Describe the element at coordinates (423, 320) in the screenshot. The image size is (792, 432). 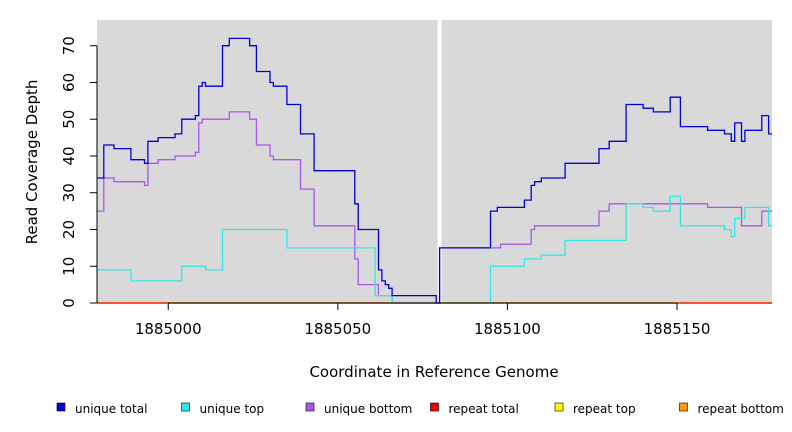
I see `x-axis-ticks: 1885000 1885050 1885100 1885150` at that location.